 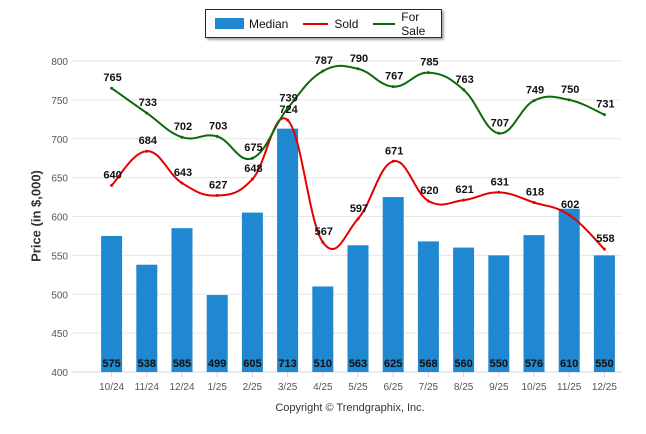 I want to click on data-label-sold: 627, so click(x=218, y=186).